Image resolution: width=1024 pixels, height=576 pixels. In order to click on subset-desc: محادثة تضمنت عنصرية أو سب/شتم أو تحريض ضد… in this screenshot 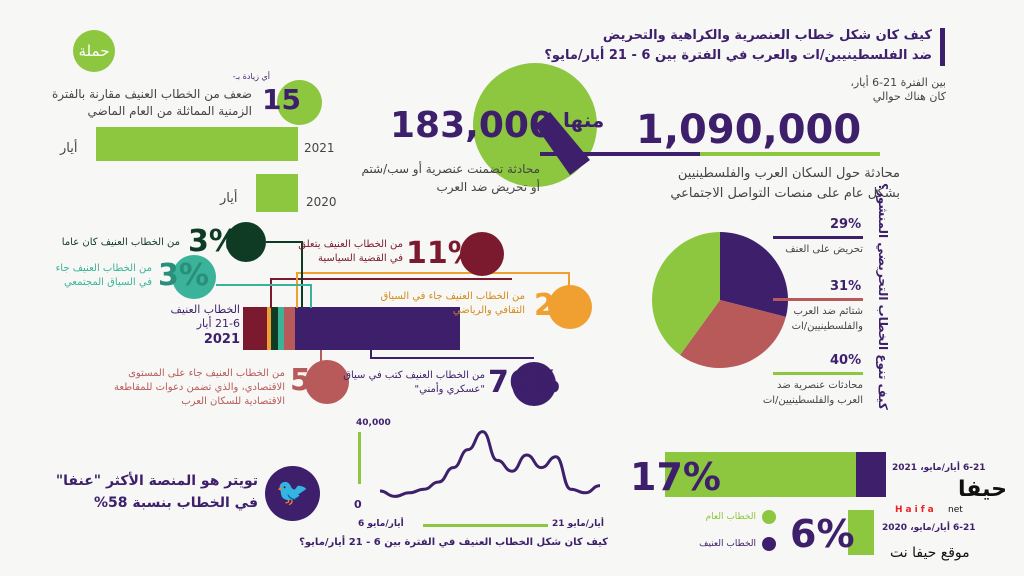, I will do `click(450, 178)`.